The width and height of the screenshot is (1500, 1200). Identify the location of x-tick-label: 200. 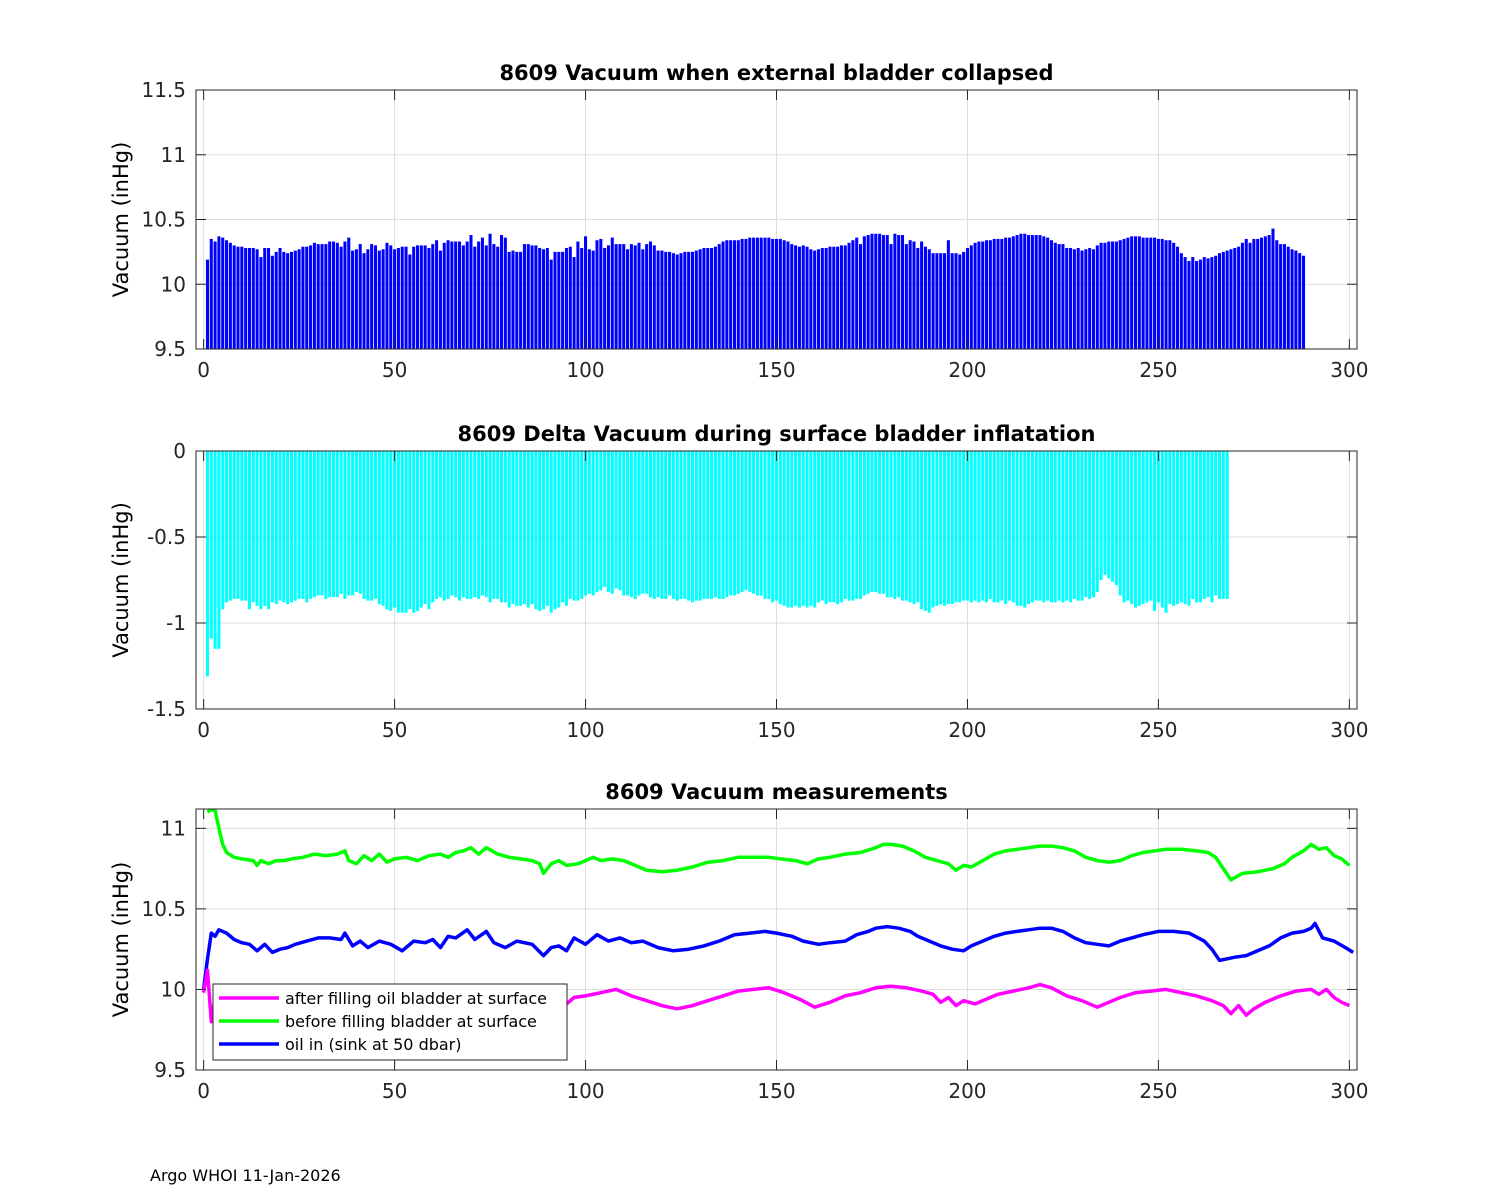
(967, 370).